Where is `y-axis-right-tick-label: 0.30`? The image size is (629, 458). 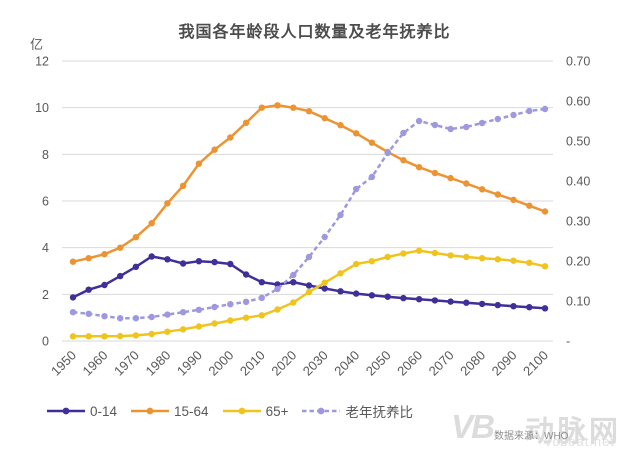
y-axis-right-tick-label: 0.30 is located at coordinates (578, 222).